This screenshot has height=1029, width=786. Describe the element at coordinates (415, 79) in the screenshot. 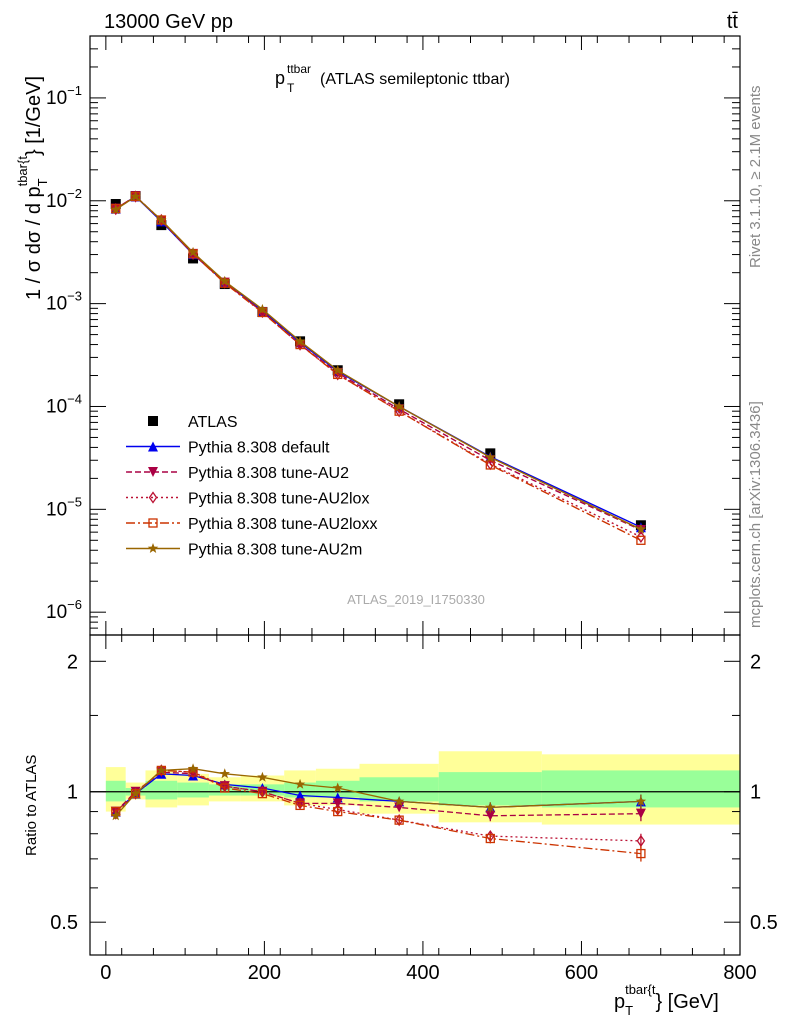

I see `title-rest: (ATLAS semileptonic ttbar)` at that location.